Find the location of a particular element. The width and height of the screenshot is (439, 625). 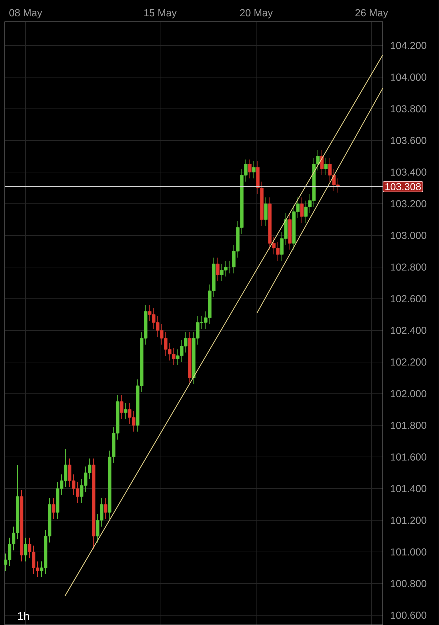

y-tick-label: 102.200 is located at coordinates (409, 362).